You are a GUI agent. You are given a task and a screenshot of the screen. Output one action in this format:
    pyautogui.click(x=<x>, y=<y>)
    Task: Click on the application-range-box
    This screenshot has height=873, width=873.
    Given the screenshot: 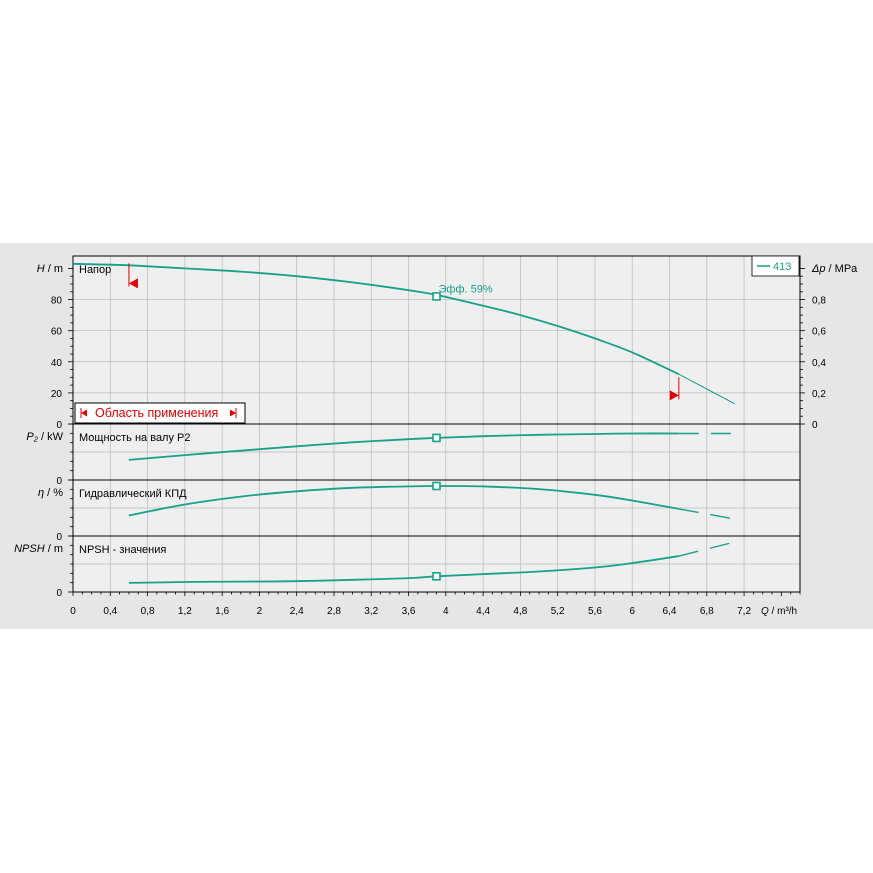 What is the action you would take?
    pyautogui.click(x=160, y=413)
    